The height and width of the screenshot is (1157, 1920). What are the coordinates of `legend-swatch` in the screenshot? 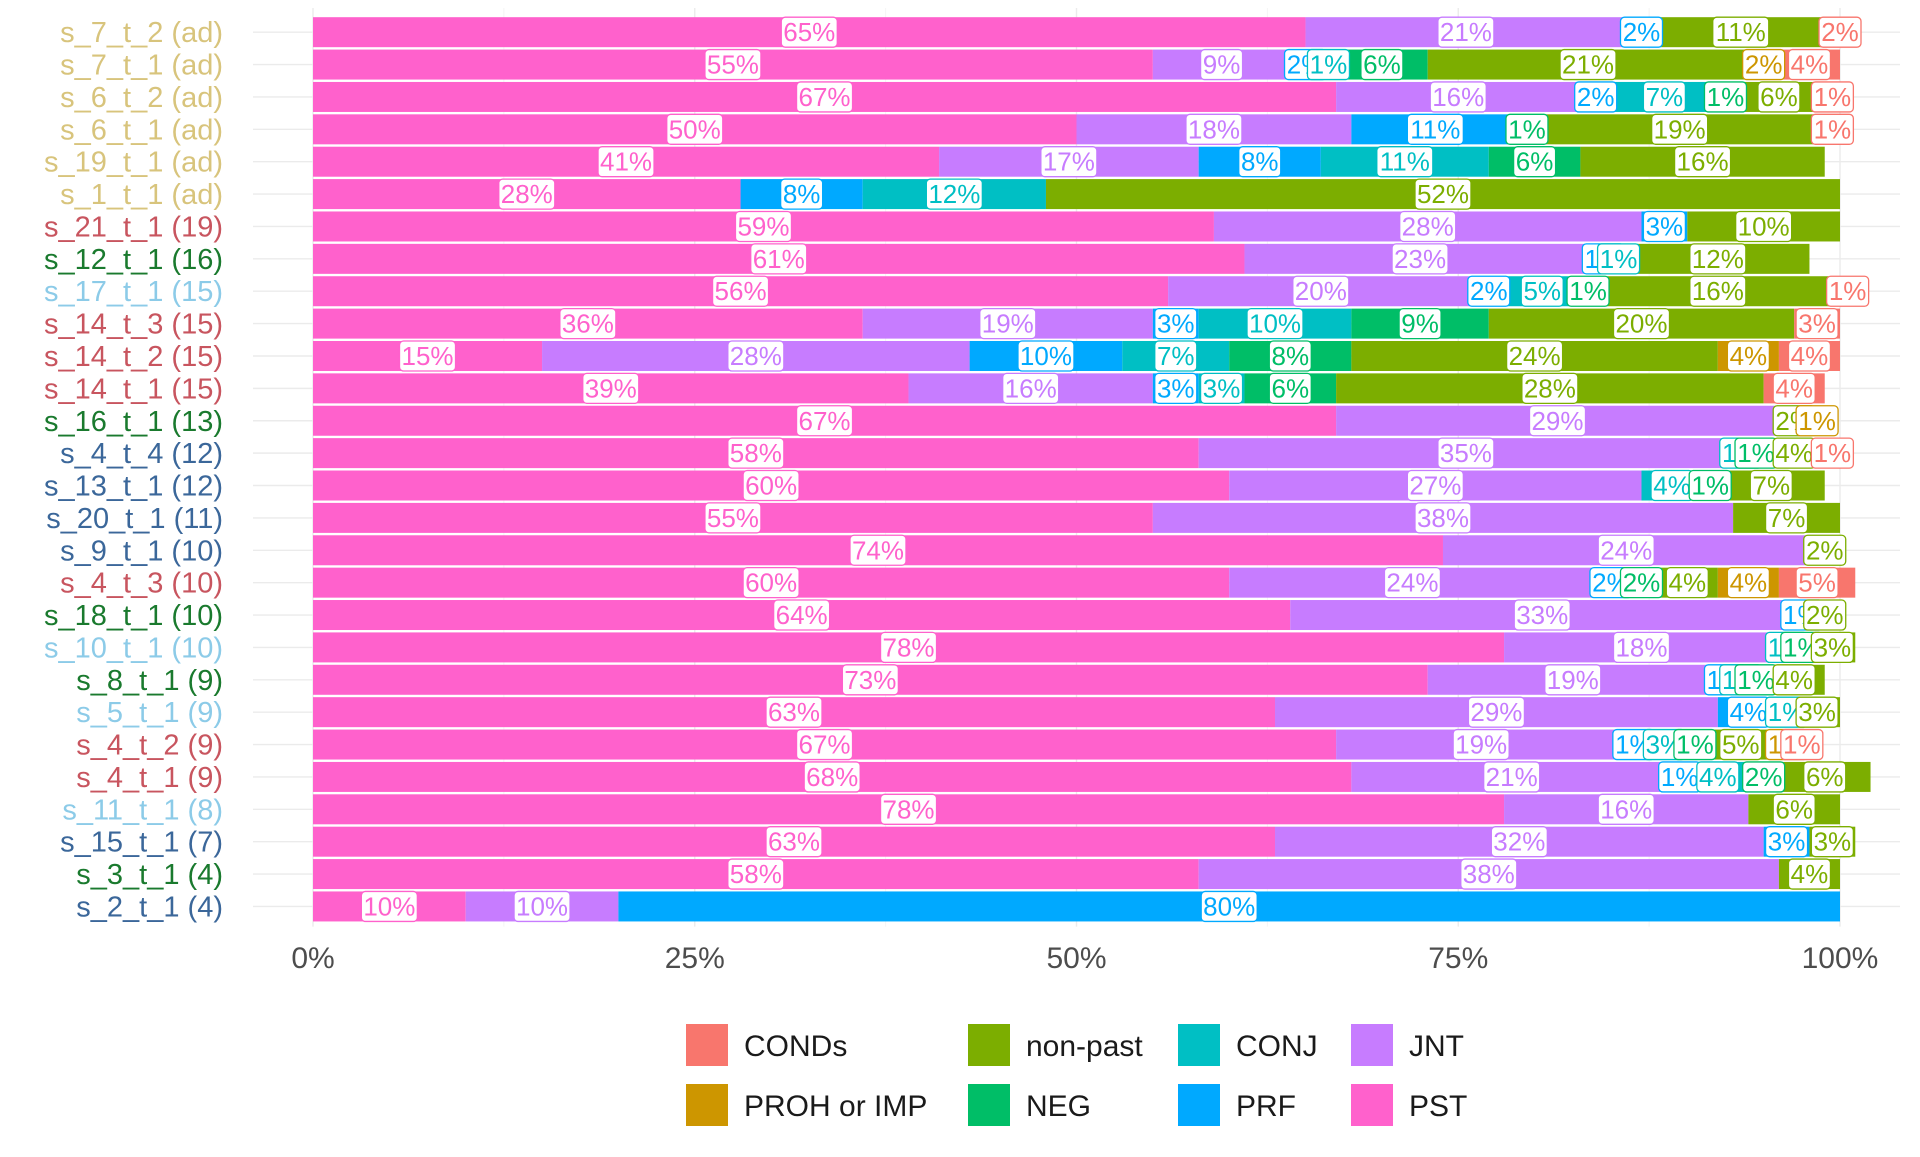 It's located at (989, 1045).